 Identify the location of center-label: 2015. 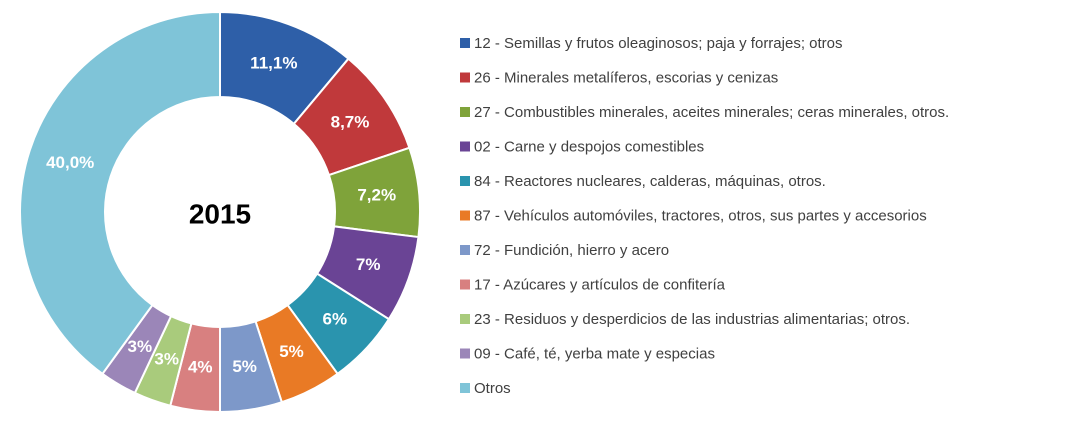
(220, 213).